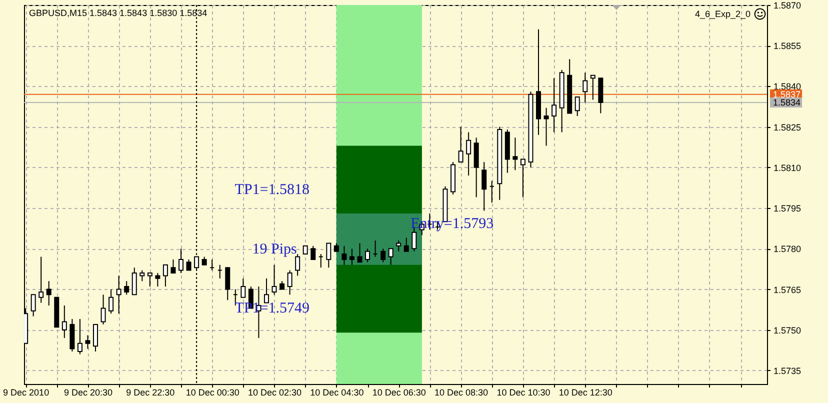  Describe the element at coordinates (523, 393) in the screenshot. I see `x-tick-label: 10 Dec 10:30` at that location.